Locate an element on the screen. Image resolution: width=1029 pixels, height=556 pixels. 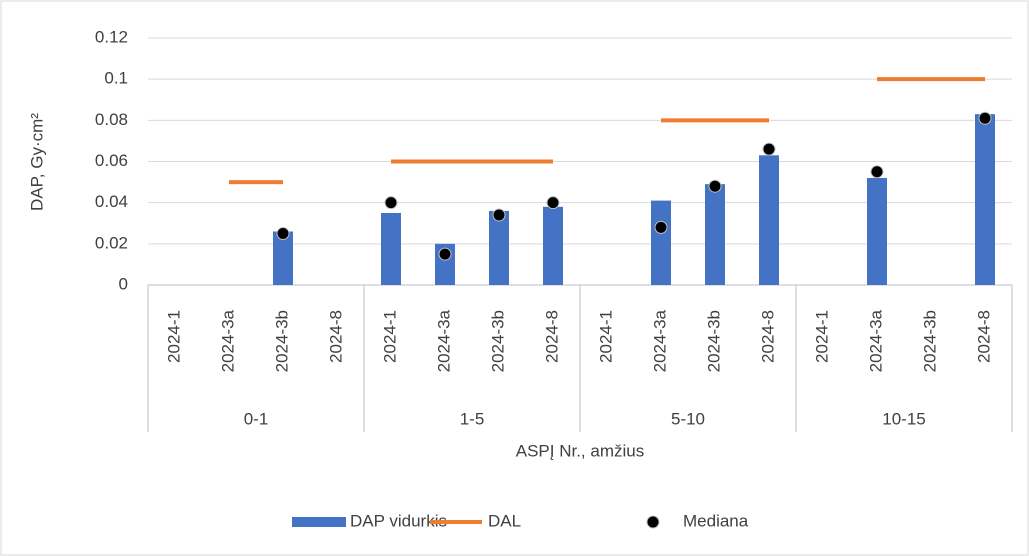
y-tick-label: 0.04 is located at coordinates (111, 201).